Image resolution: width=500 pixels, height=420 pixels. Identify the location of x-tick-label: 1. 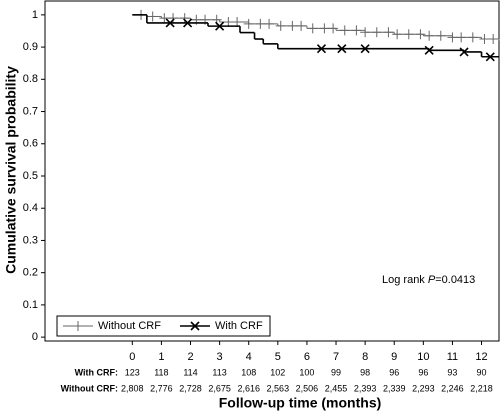
(161, 357).